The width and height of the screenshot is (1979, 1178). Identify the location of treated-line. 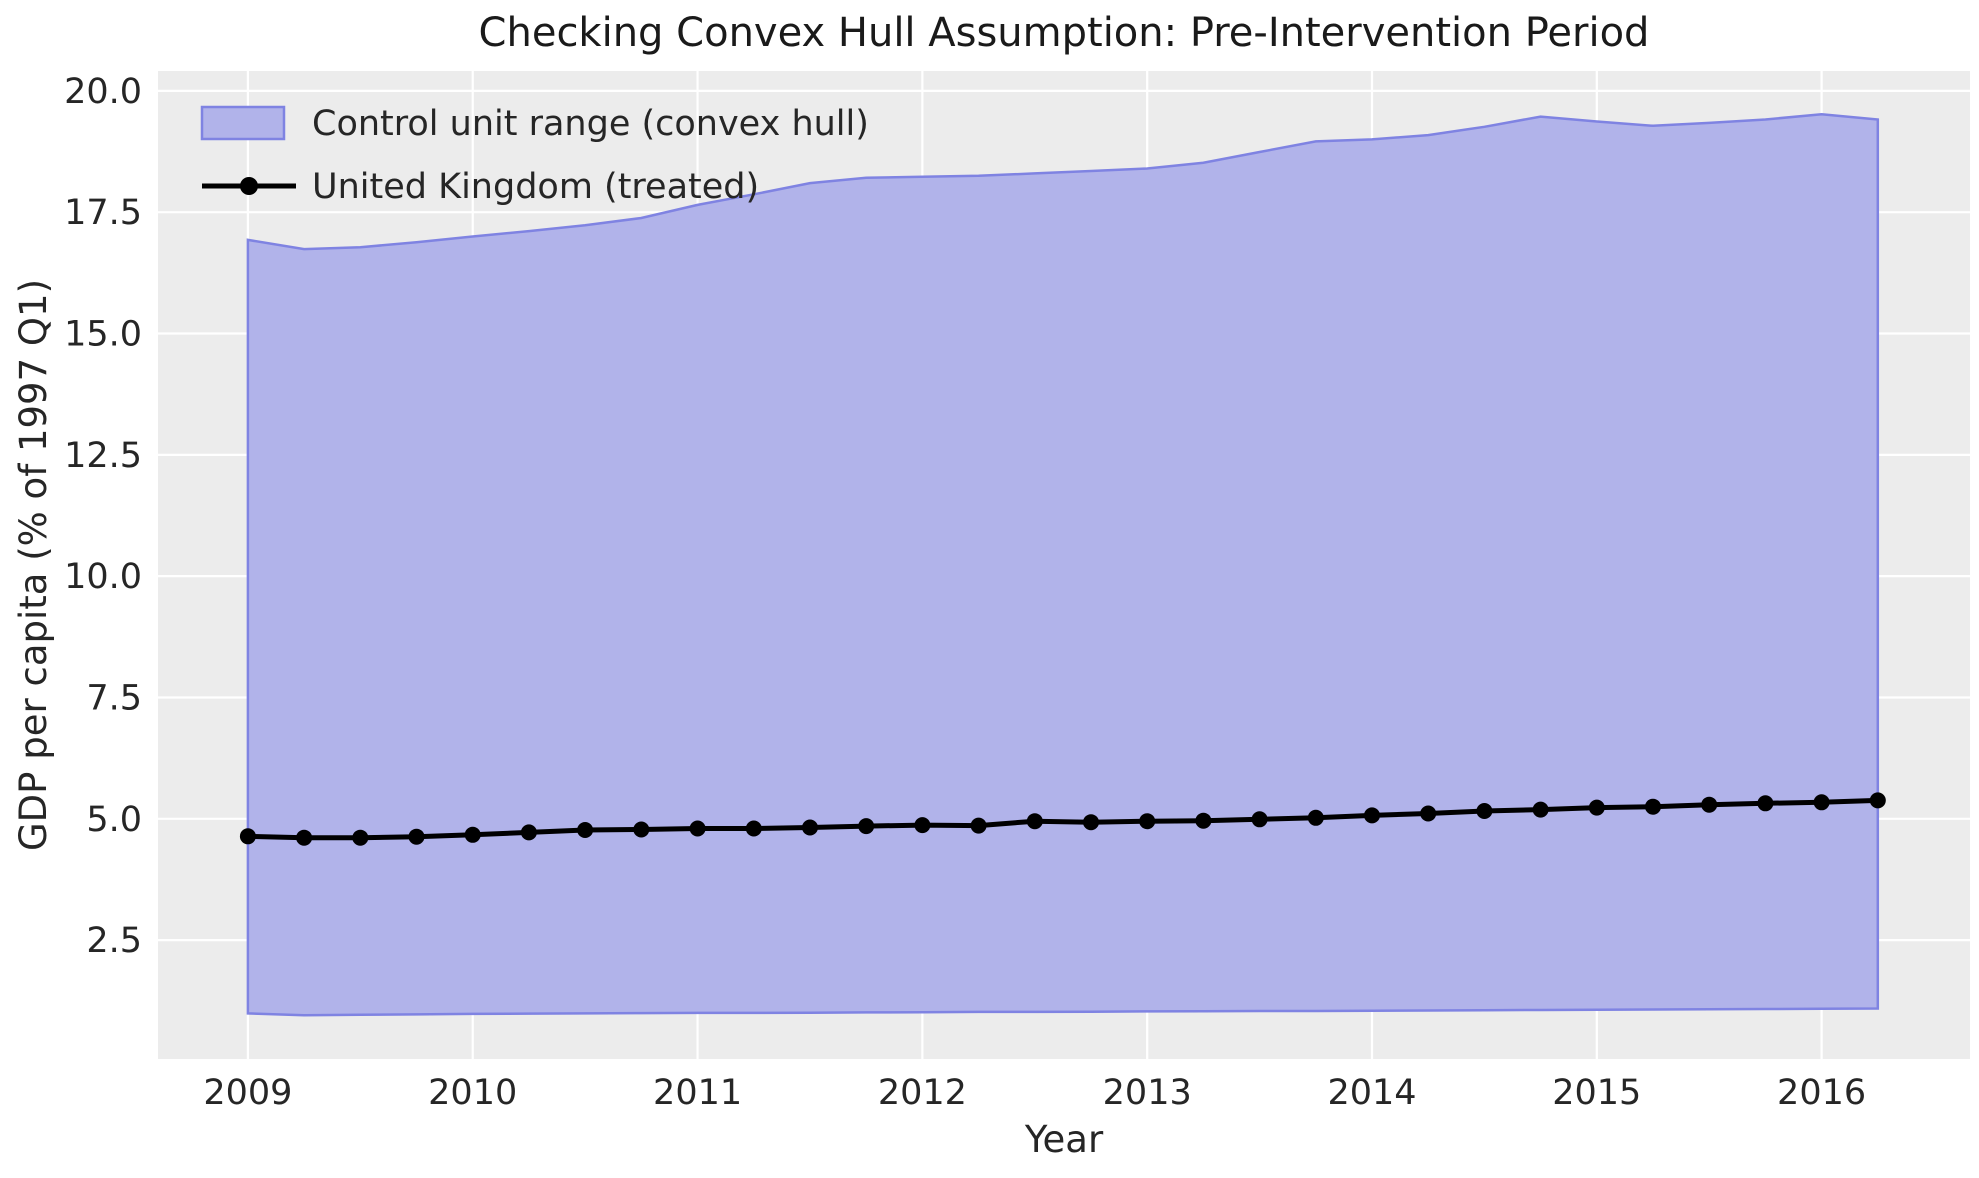
(1062, 819).